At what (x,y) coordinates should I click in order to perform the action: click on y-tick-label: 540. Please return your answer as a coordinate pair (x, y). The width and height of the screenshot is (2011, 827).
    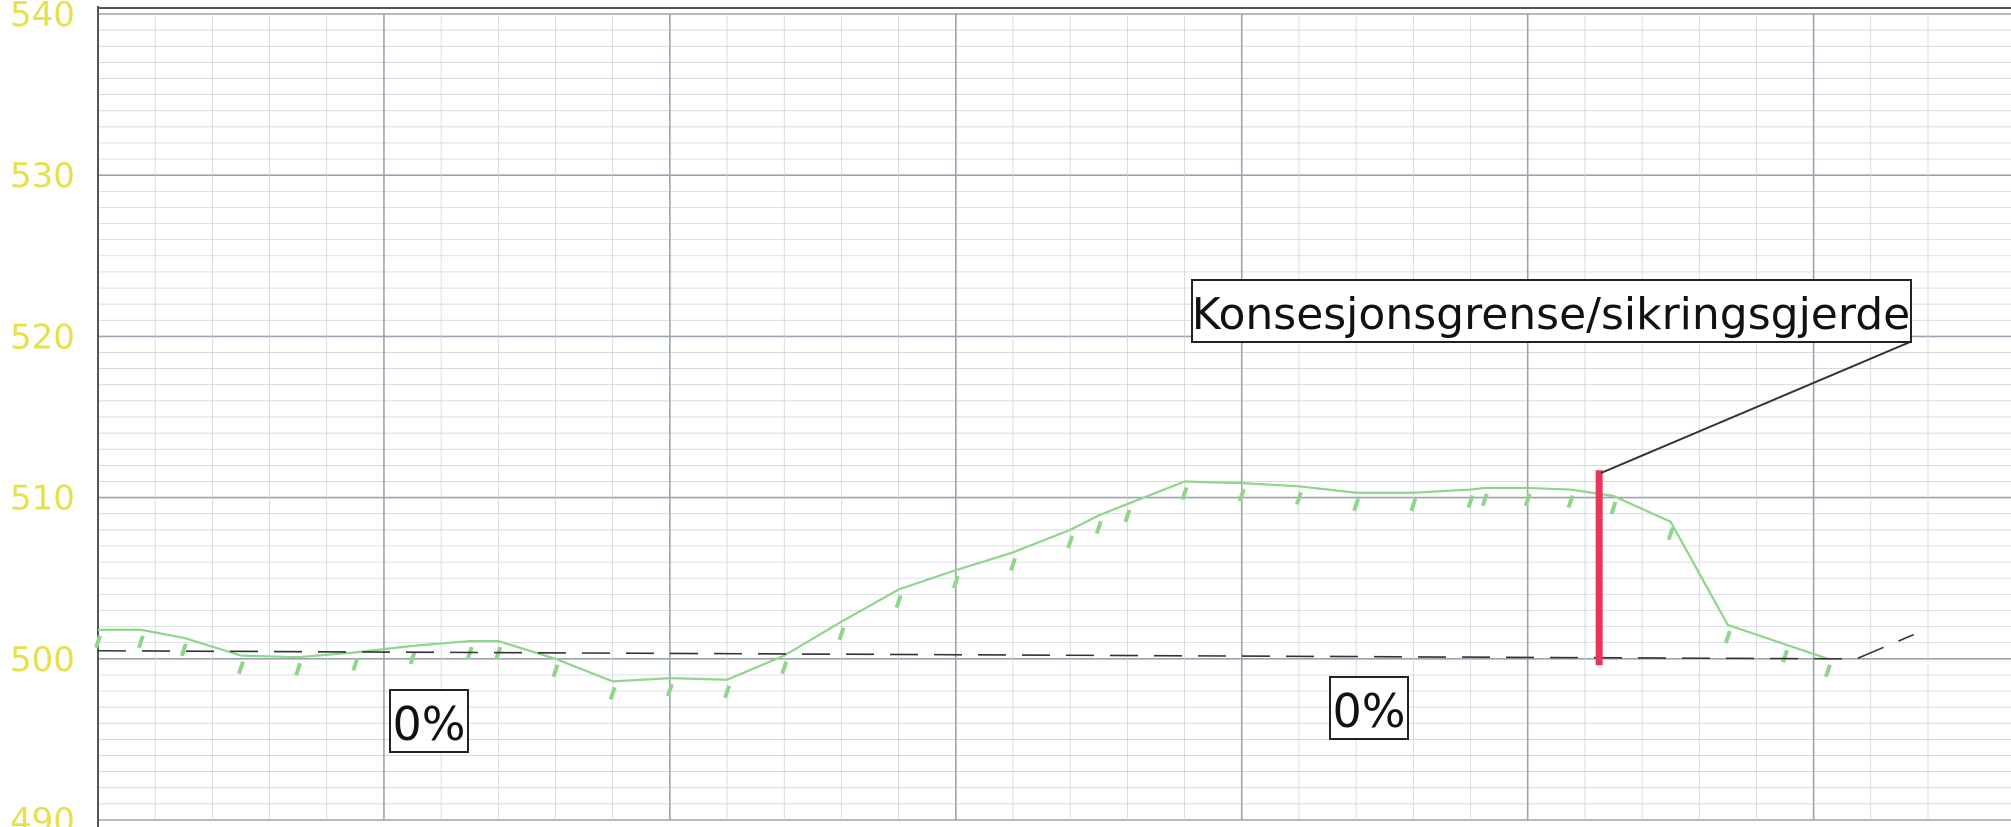
    Looking at the image, I should click on (42, 17).